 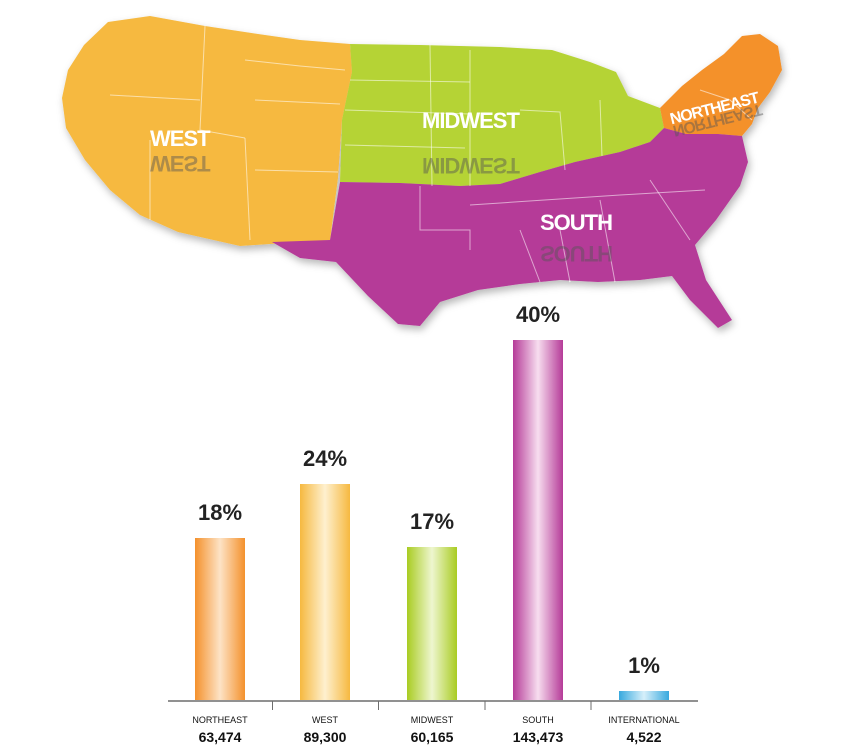 What do you see at coordinates (180, 138) in the screenshot?
I see `map-label-west: WEST` at bounding box center [180, 138].